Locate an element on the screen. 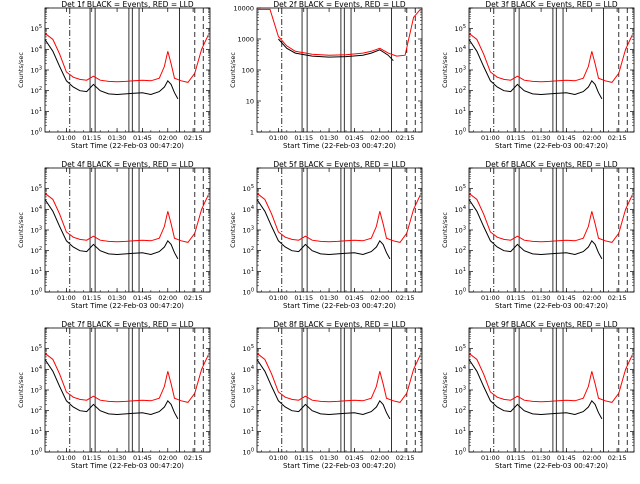 The image size is (640, 484). y-tick-label: 1000 is located at coordinates (245, 40).